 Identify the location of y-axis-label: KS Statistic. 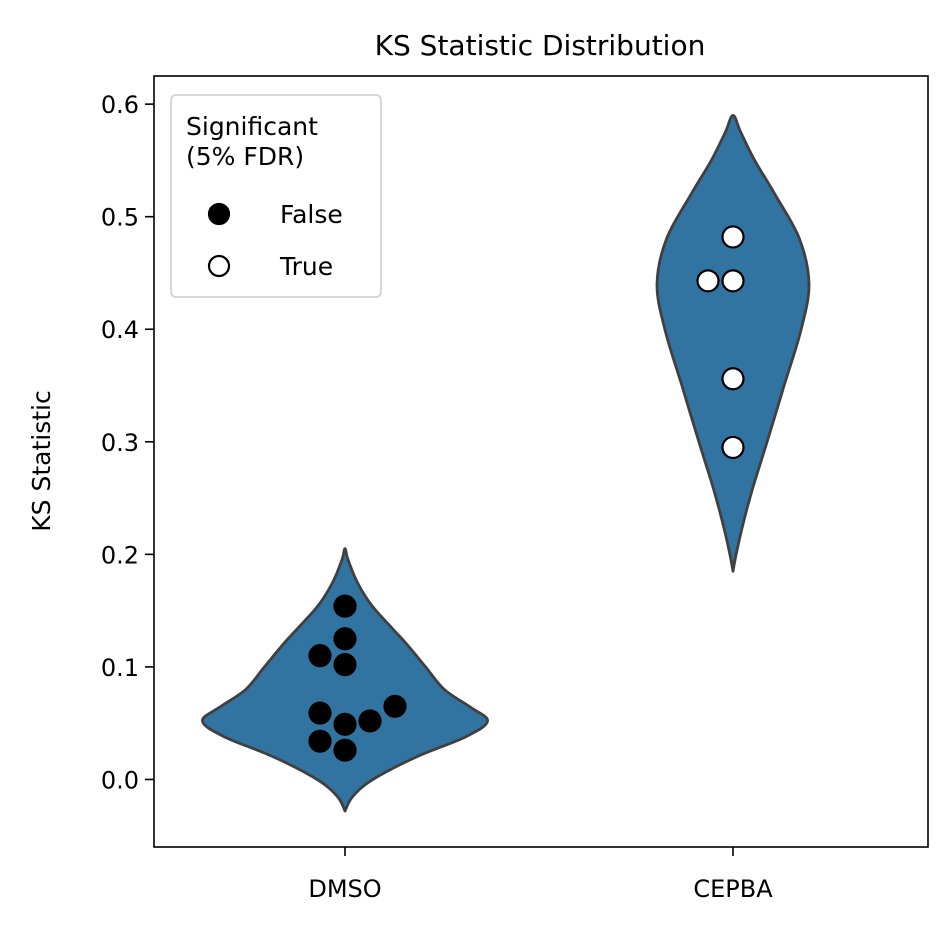
(41, 460).